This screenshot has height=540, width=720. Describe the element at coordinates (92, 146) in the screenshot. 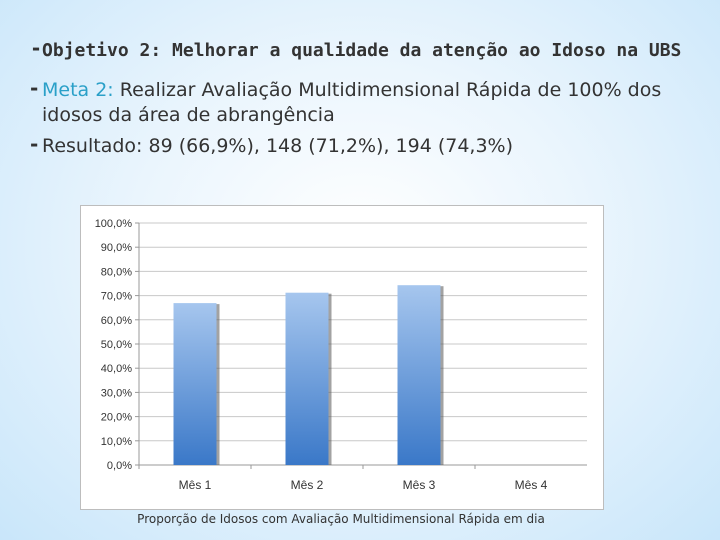

I see `result-label: Resultado:` at that location.